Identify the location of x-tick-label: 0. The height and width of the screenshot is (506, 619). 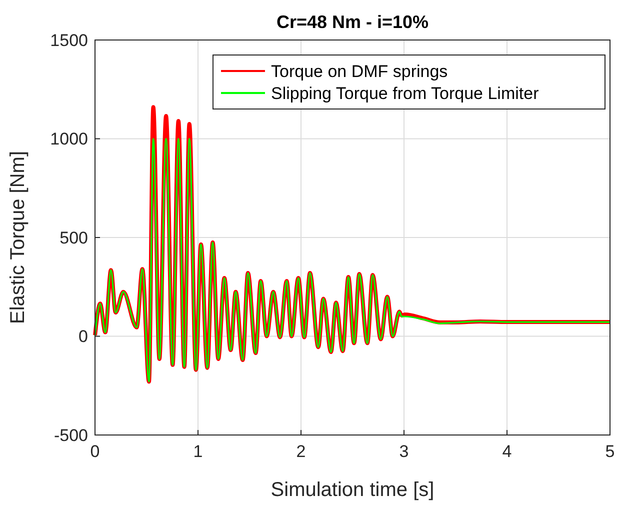
(95, 451).